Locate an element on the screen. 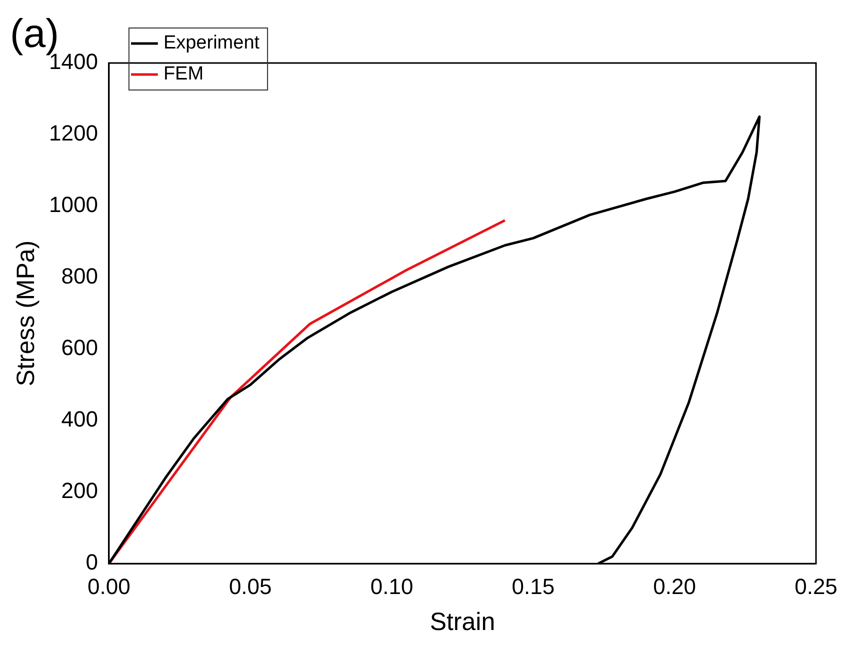 Image resolution: width=854 pixels, height=650 pixels. x-tick-label: 0.05 is located at coordinates (250, 586).